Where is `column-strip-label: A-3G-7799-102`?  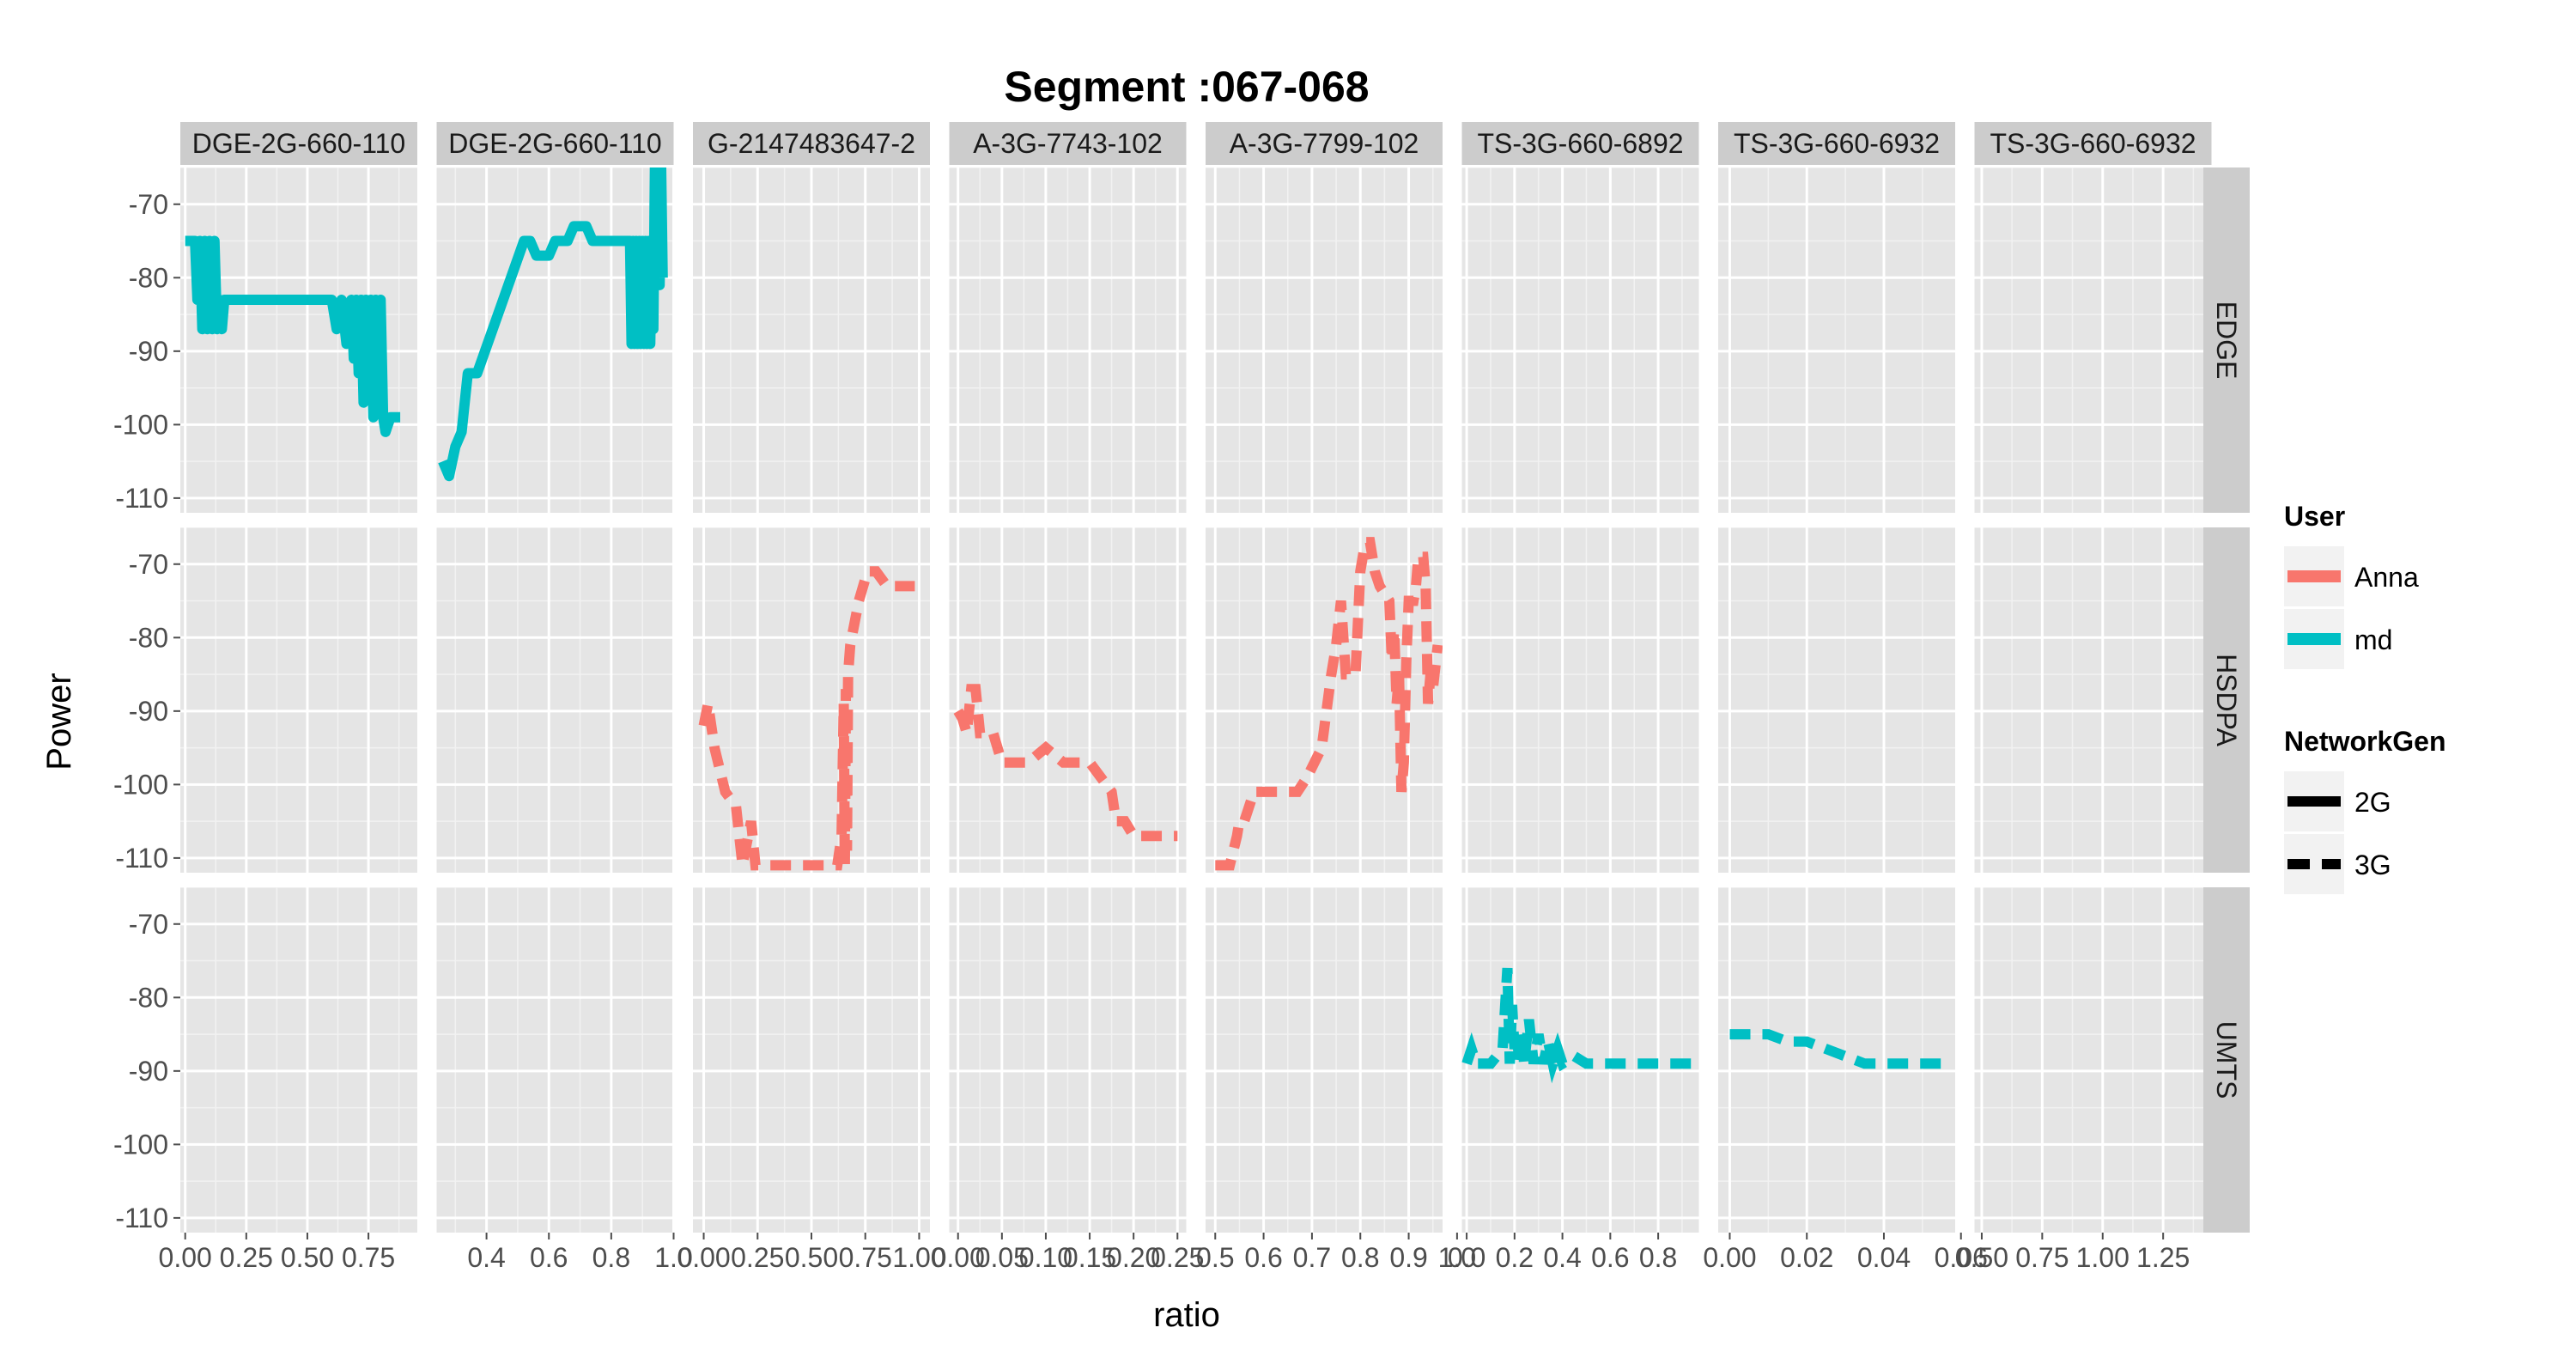
column-strip-label: A-3G-7799-102 is located at coordinates (1324, 143).